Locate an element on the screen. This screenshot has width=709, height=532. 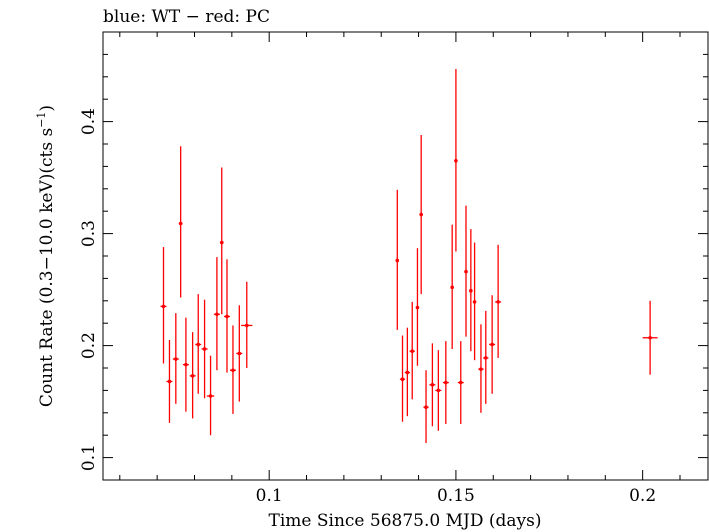
x-tick-label: 0.2 is located at coordinates (642, 496).